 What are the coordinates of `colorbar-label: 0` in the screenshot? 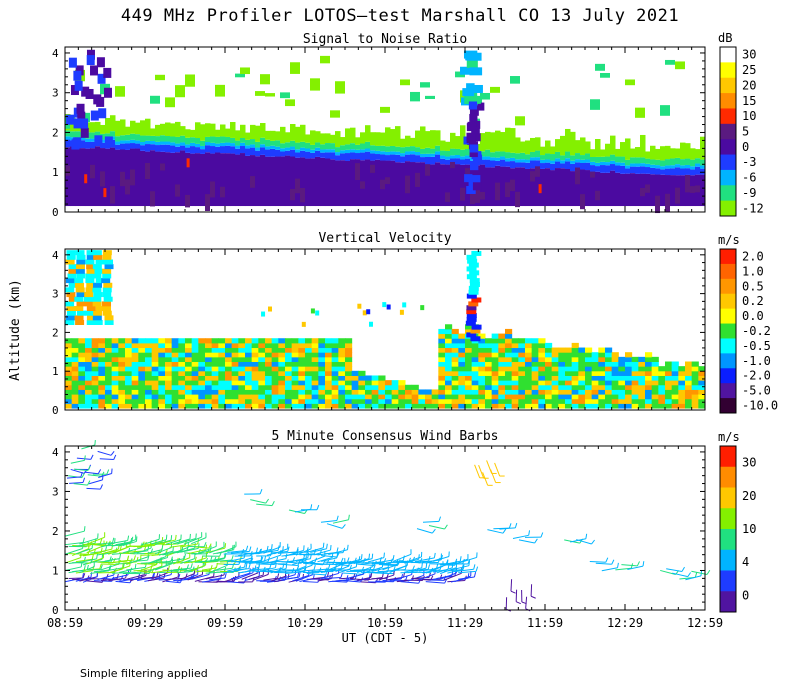 It's located at (745, 595).